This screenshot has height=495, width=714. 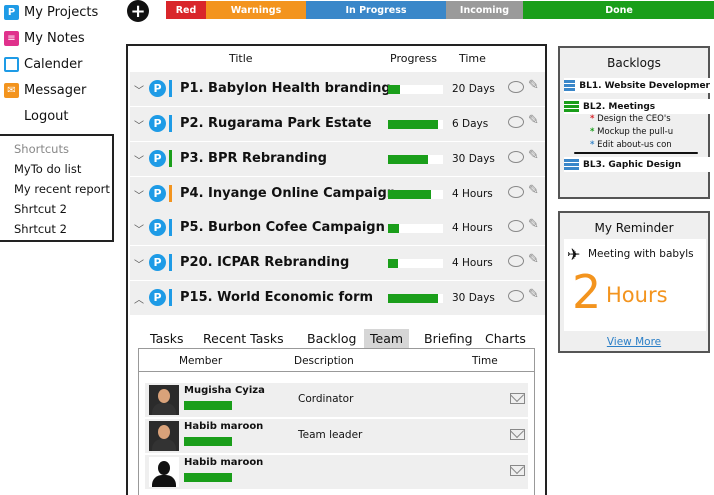 I want to click on project-title: P1. Babylon Health branding, so click(x=285, y=88).